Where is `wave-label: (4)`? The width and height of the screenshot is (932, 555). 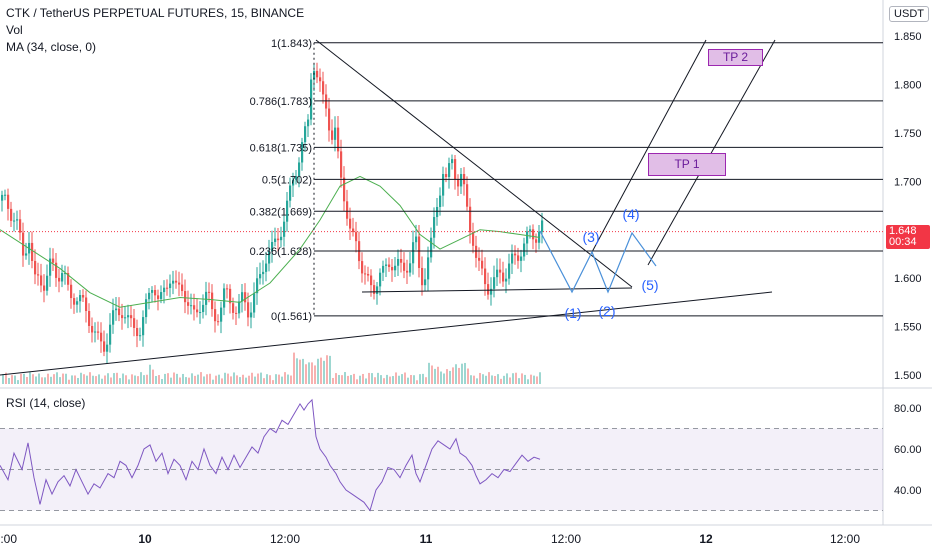
wave-label: (4) is located at coordinates (630, 214).